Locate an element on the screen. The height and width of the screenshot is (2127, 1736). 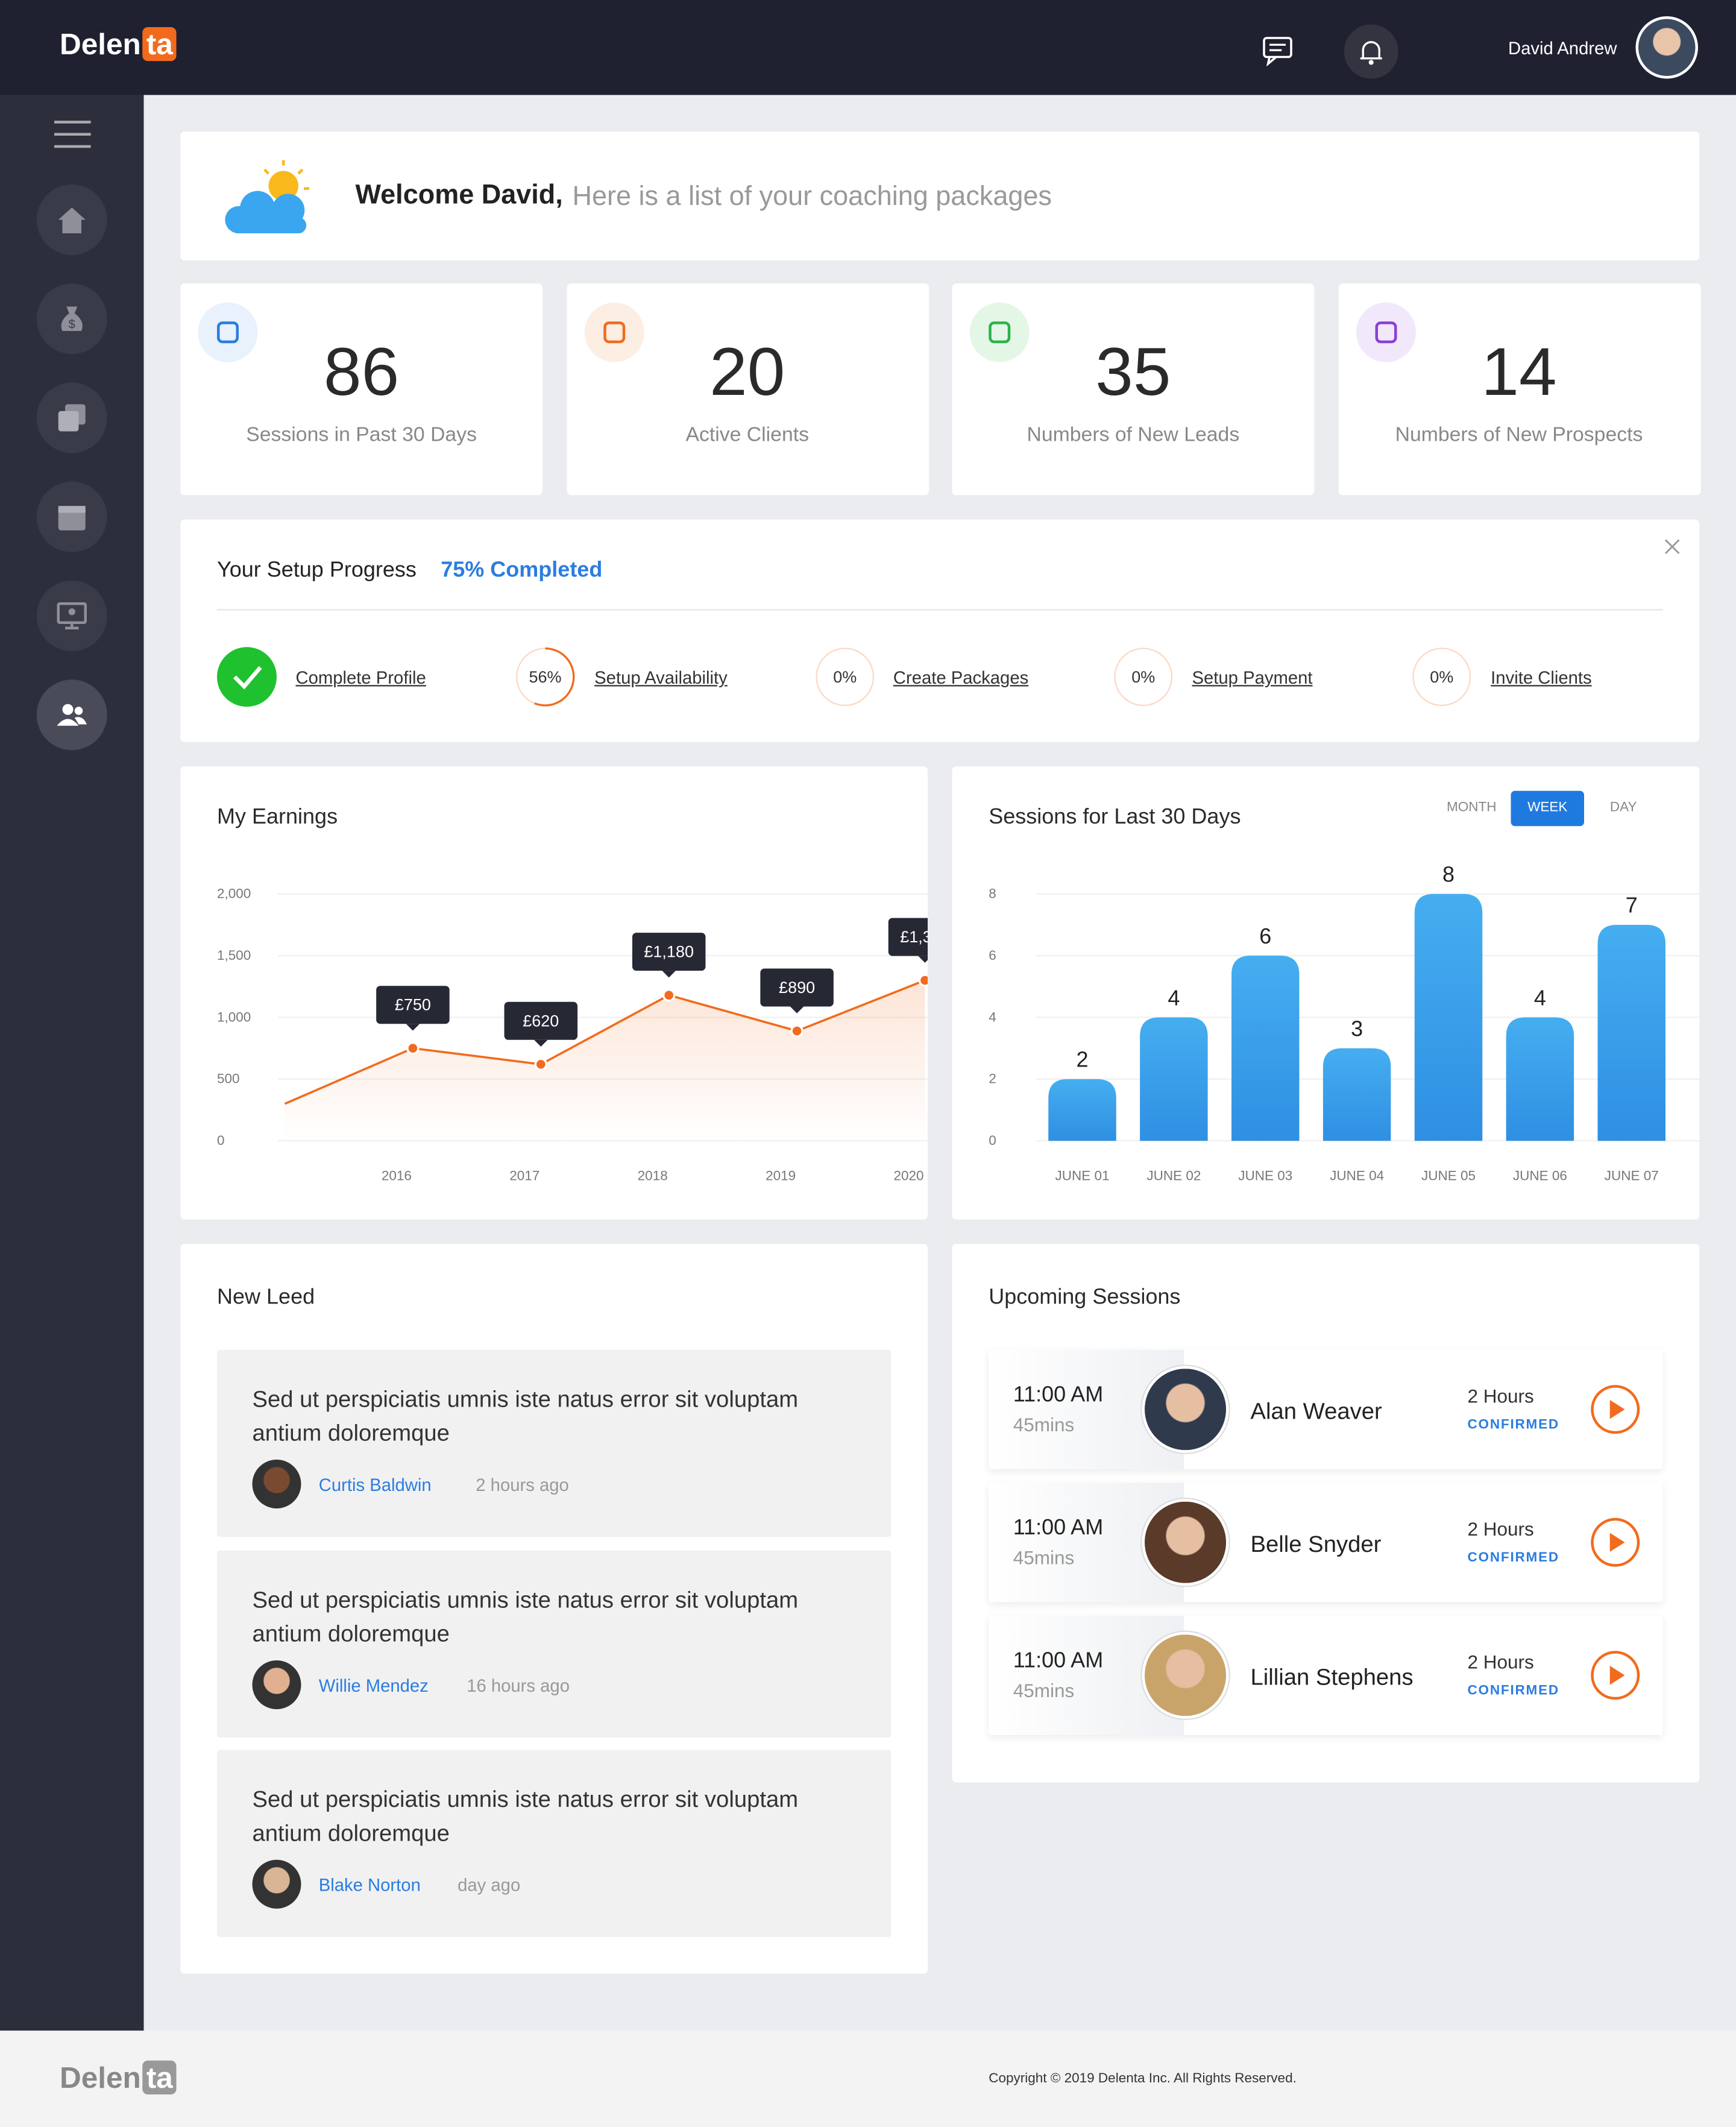
logo-tag: ta is located at coordinates (159, 2077).